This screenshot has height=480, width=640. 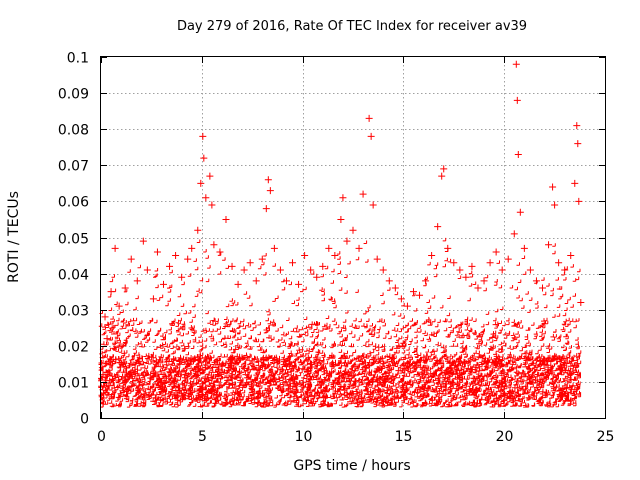 What do you see at coordinates (14, 237) in the screenshot?
I see `y-axis-label: ROTI / TECUs` at bounding box center [14, 237].